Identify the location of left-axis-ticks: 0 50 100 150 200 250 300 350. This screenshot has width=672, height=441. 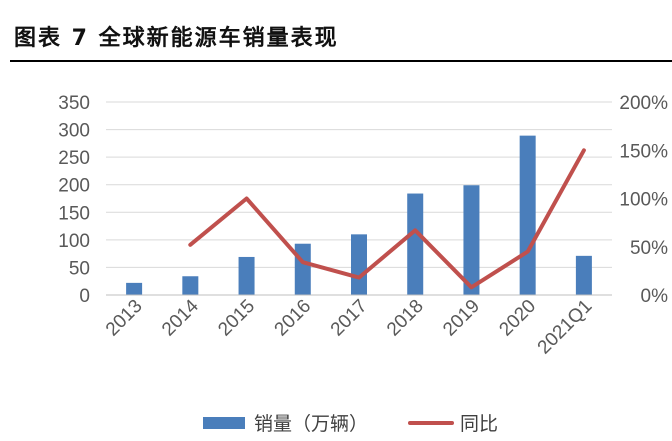
(74, 200).